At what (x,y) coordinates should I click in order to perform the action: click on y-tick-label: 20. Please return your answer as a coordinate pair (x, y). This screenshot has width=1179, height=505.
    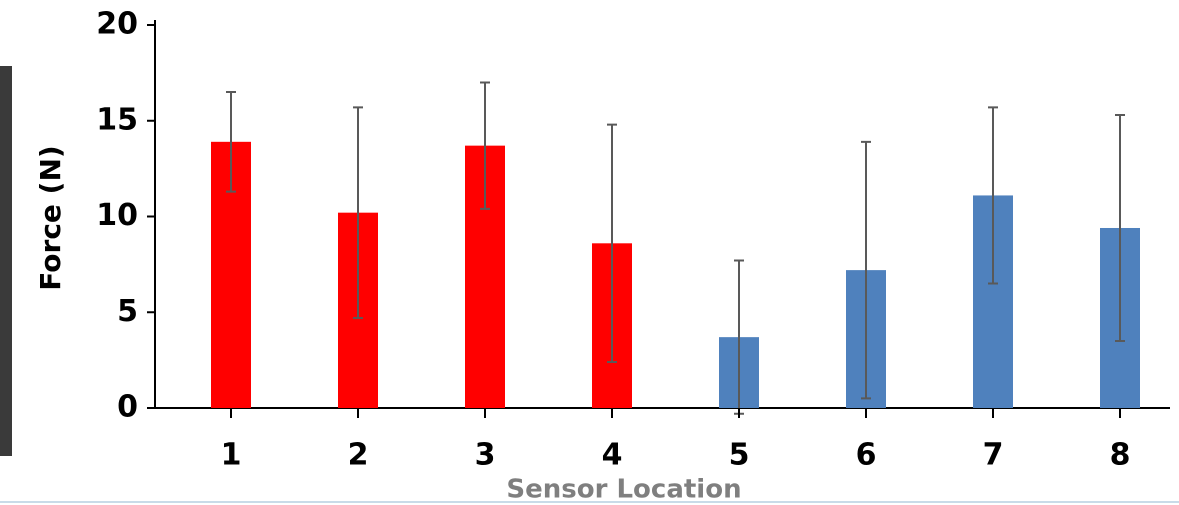
    Looking at the image, I should click on (117, 24).